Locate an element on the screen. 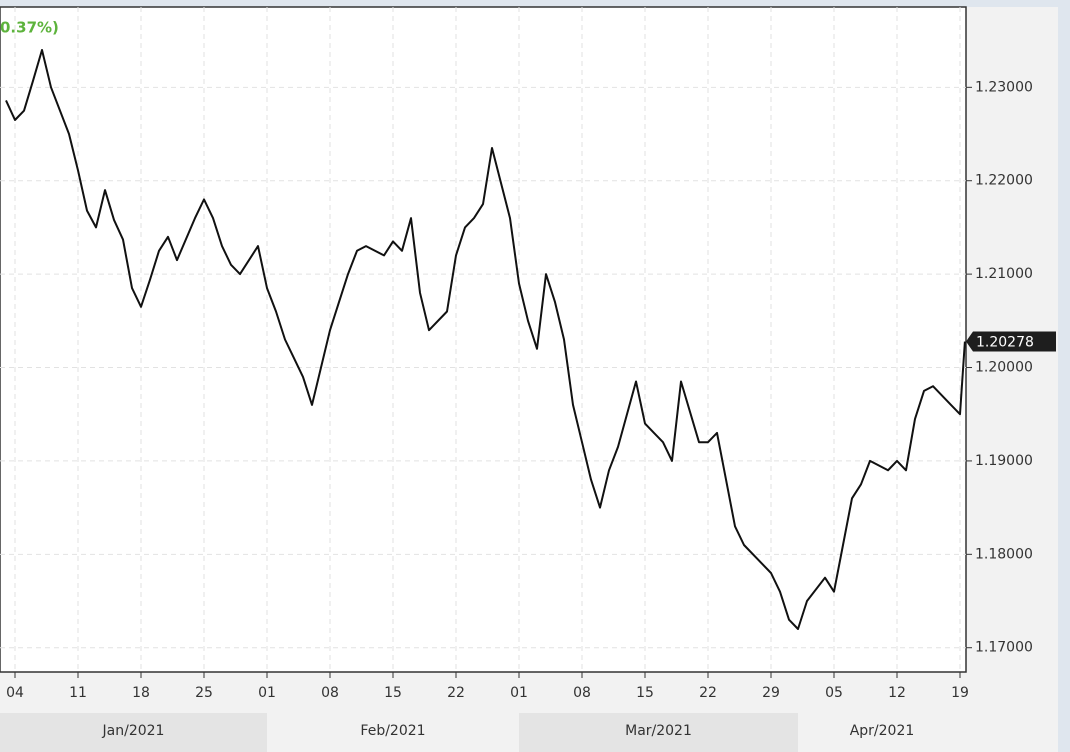 The width and height of the screenshot is (1070, 752). y-tick-label: 1.23000 is located at coordinates (1004, 87).